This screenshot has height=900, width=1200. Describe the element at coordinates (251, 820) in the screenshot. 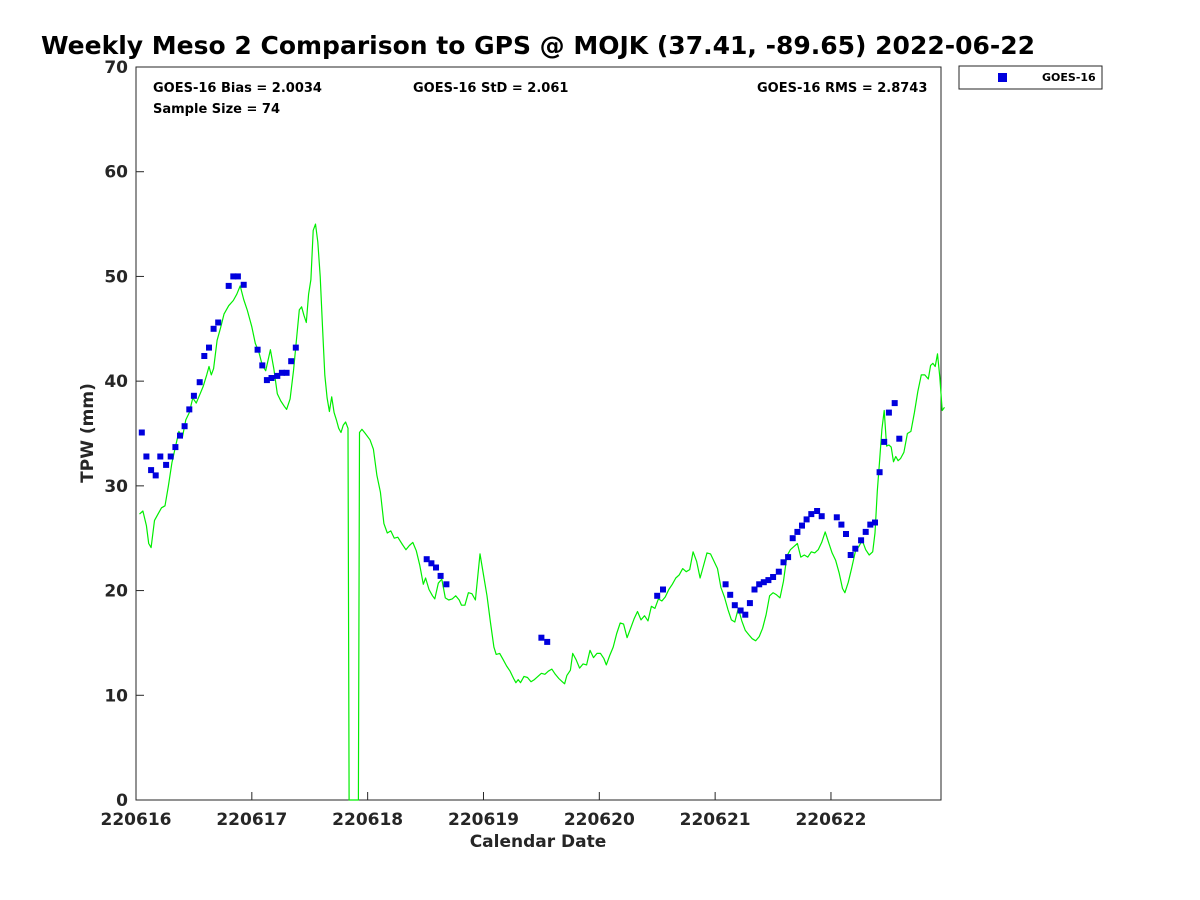

I see `x-tick-label: 220617` at that location.